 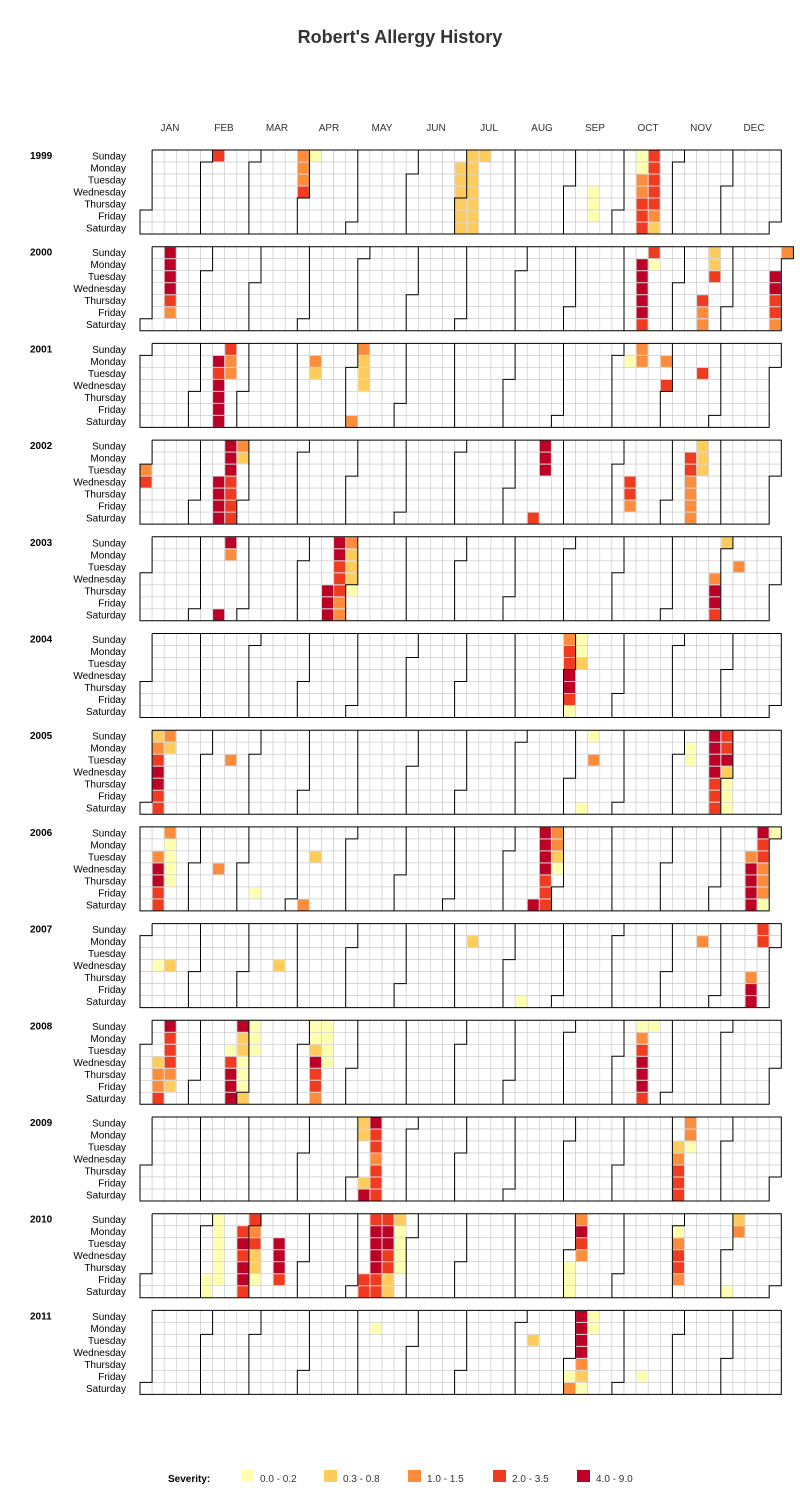 What do you see at coordinates (105, 398) in the screenshot?
I see `day-label: Thursday` at bounding box center [105, 398].